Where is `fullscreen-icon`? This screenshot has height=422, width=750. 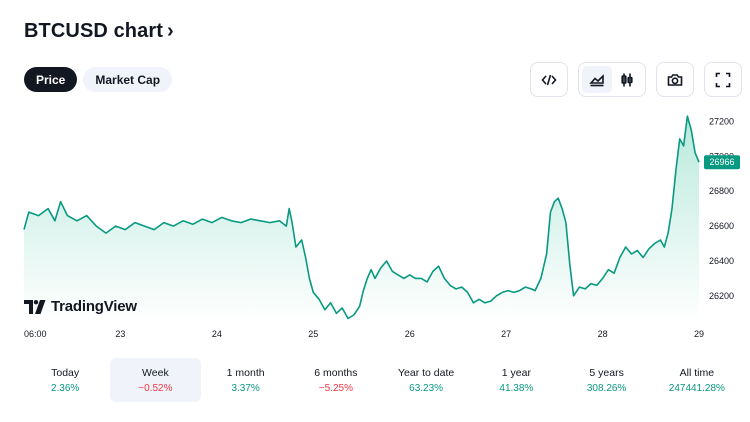
fullscreen-icon is located at coordinates (723, 79).